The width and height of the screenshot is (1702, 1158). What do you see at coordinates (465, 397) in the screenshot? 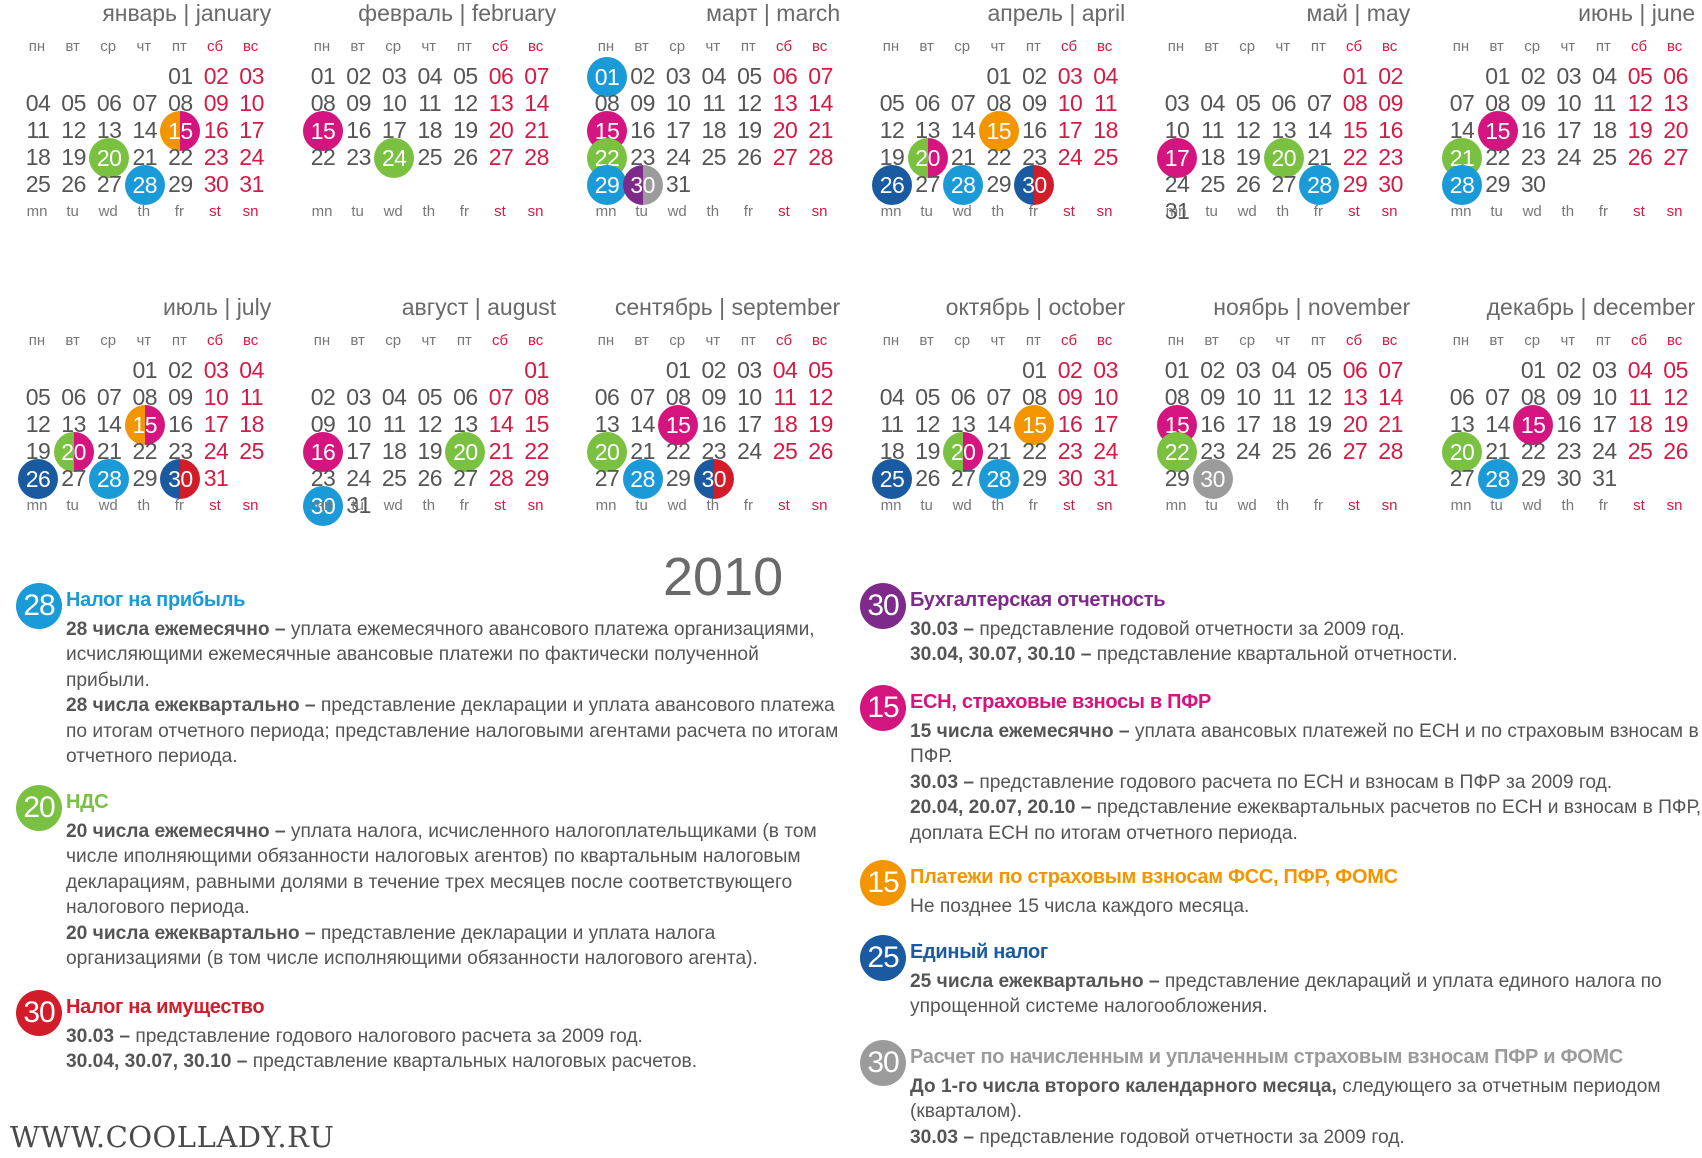
I see `day-cell: 06` at bounding box center [465, 397].